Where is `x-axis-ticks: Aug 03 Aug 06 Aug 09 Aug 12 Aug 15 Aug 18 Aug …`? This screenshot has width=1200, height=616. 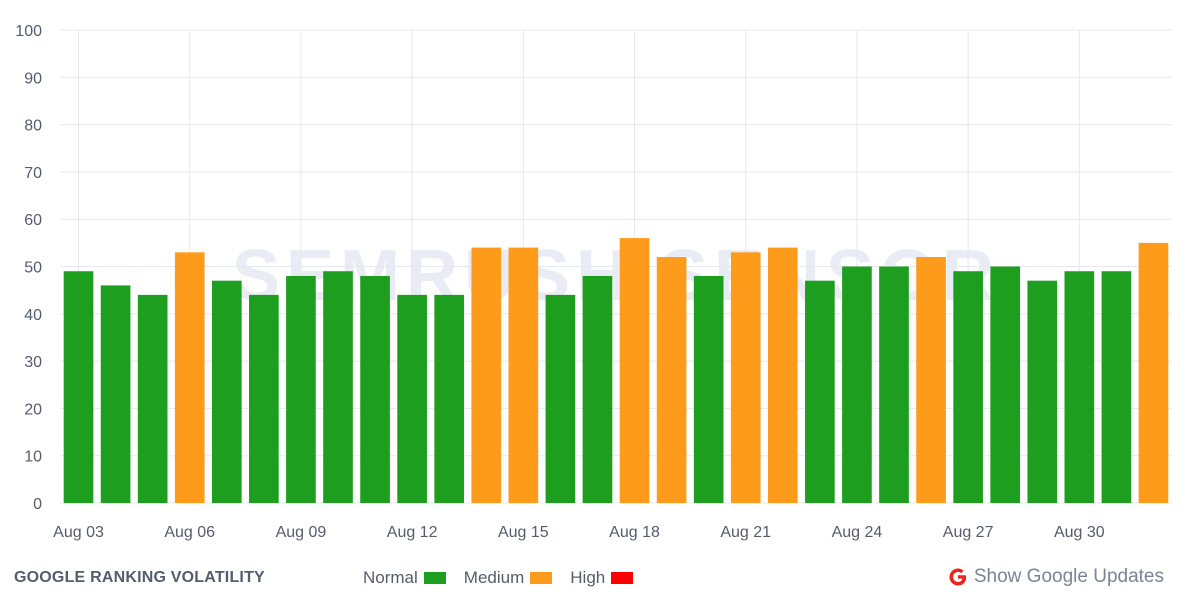
x-axis-ticks: Aug 03 Aug 06 Aug 09 Aug 12 Aug 15 Aug 18 Aug … is located at coordinates (579, 532).